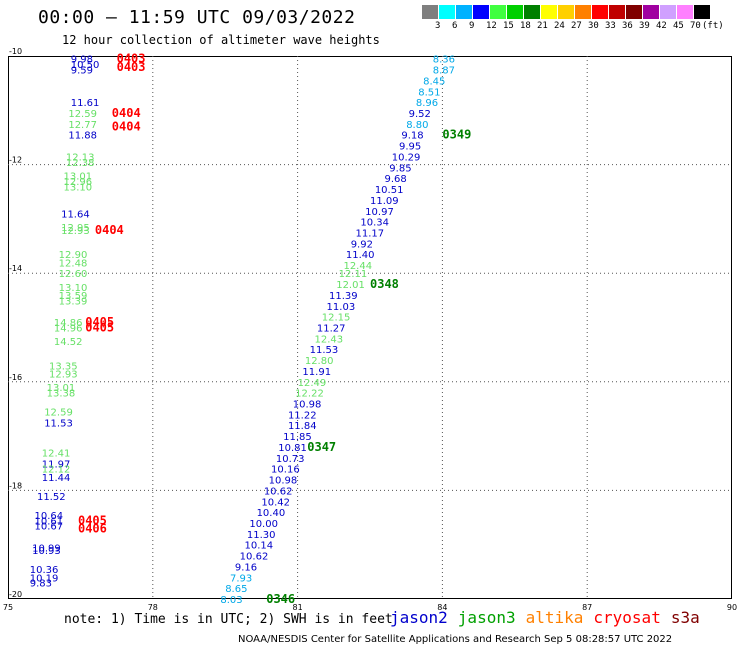  I want to click on wave-height-label: 8.36, so click(444, 60).